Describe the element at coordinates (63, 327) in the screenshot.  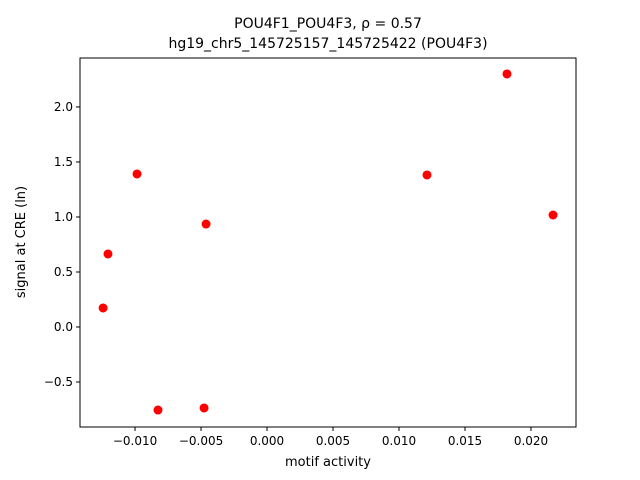
I see `y-tick-label: 0.0` at that location.